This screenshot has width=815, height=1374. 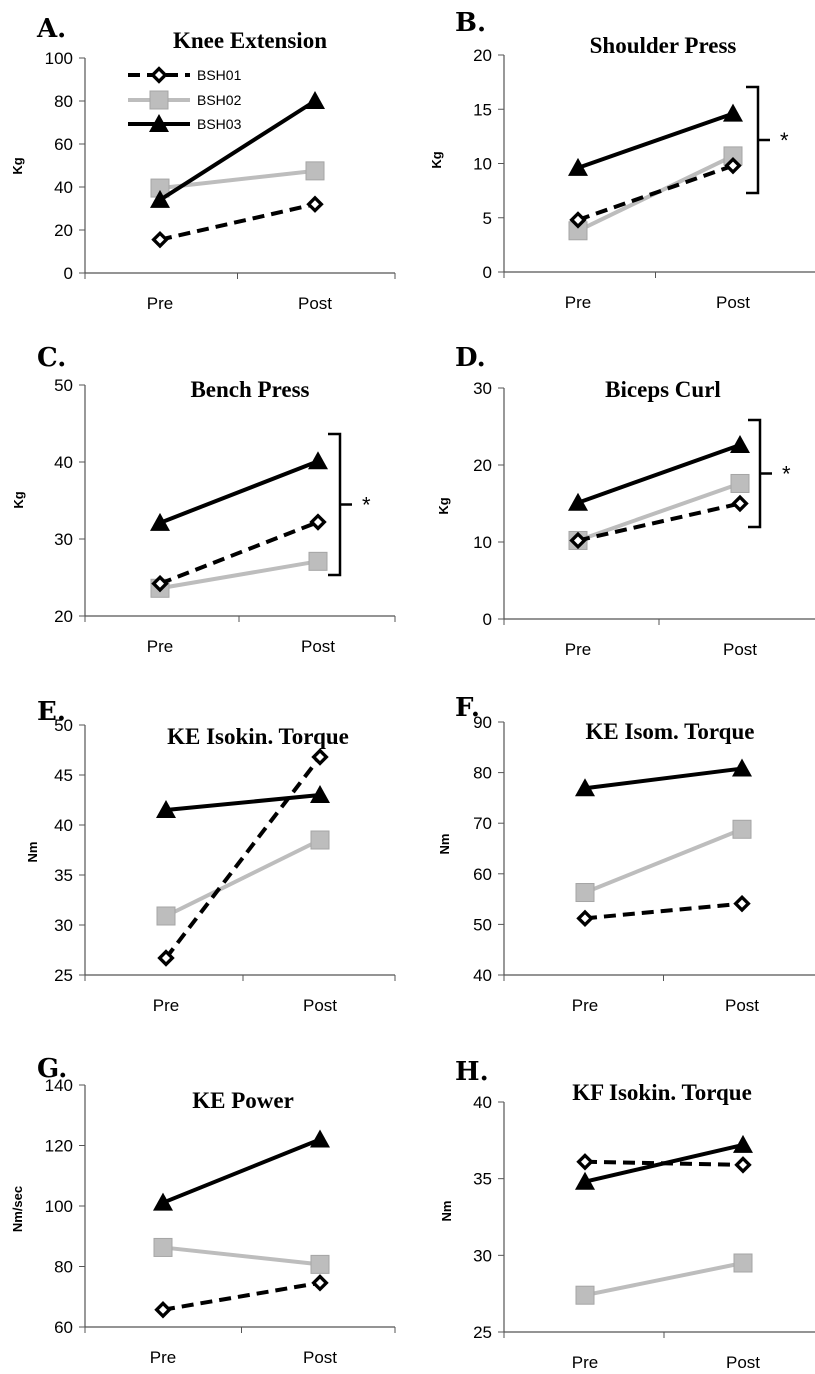 I want to click on y-tick-label: 100, so click(x=59, y=1206).